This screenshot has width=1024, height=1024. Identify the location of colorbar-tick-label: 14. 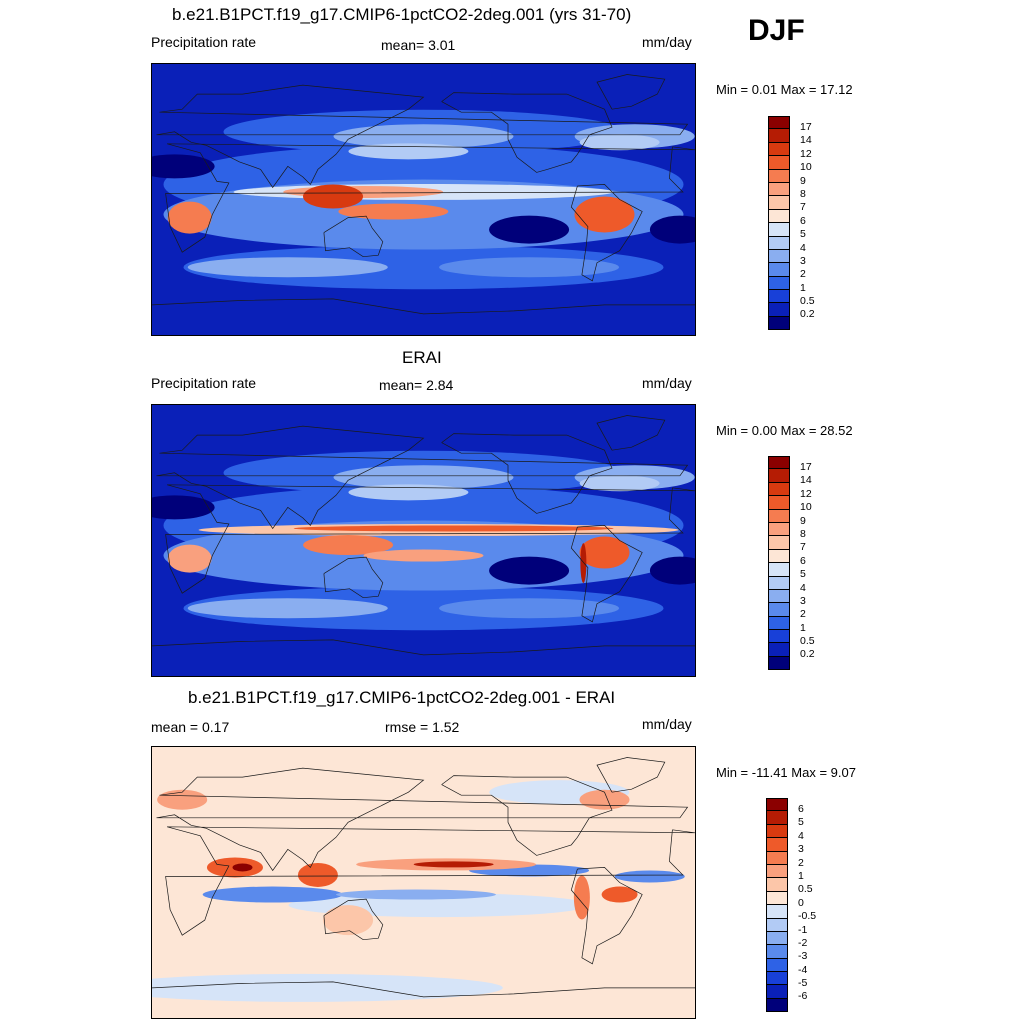
(806, 140).